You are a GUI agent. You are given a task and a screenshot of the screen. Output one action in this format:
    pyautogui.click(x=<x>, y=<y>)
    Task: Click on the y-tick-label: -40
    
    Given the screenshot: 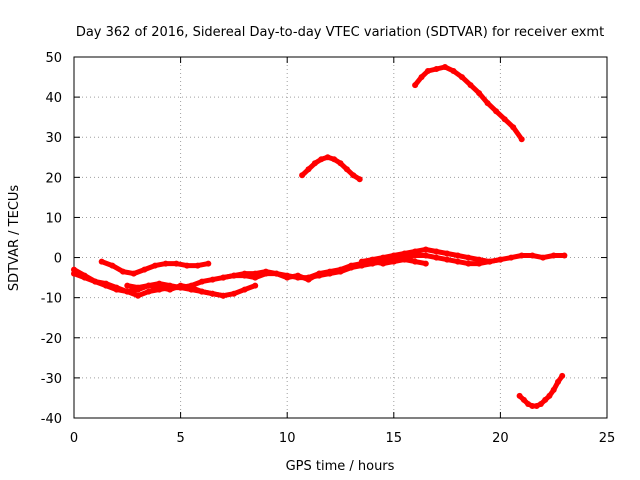 What is the action you would take?
    pyautogui.click(x=51, y=419)
    